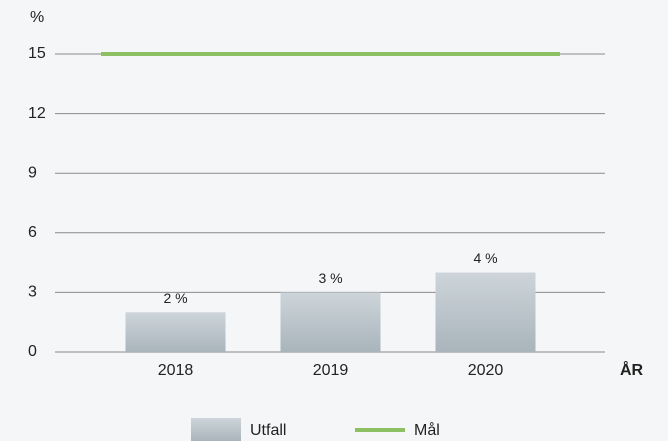 The width and height of the screenshot is (668, 441). What do you see at coordinates (632, 369) in the screenshot?
I see `x-axis-label: ÅR` at bounding box center [632, 369].